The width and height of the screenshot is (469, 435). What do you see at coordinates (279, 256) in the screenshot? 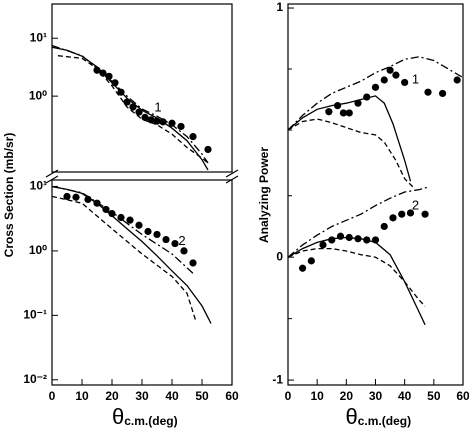
I see `y-tick-label: 0` at bounding box center [279, 256].